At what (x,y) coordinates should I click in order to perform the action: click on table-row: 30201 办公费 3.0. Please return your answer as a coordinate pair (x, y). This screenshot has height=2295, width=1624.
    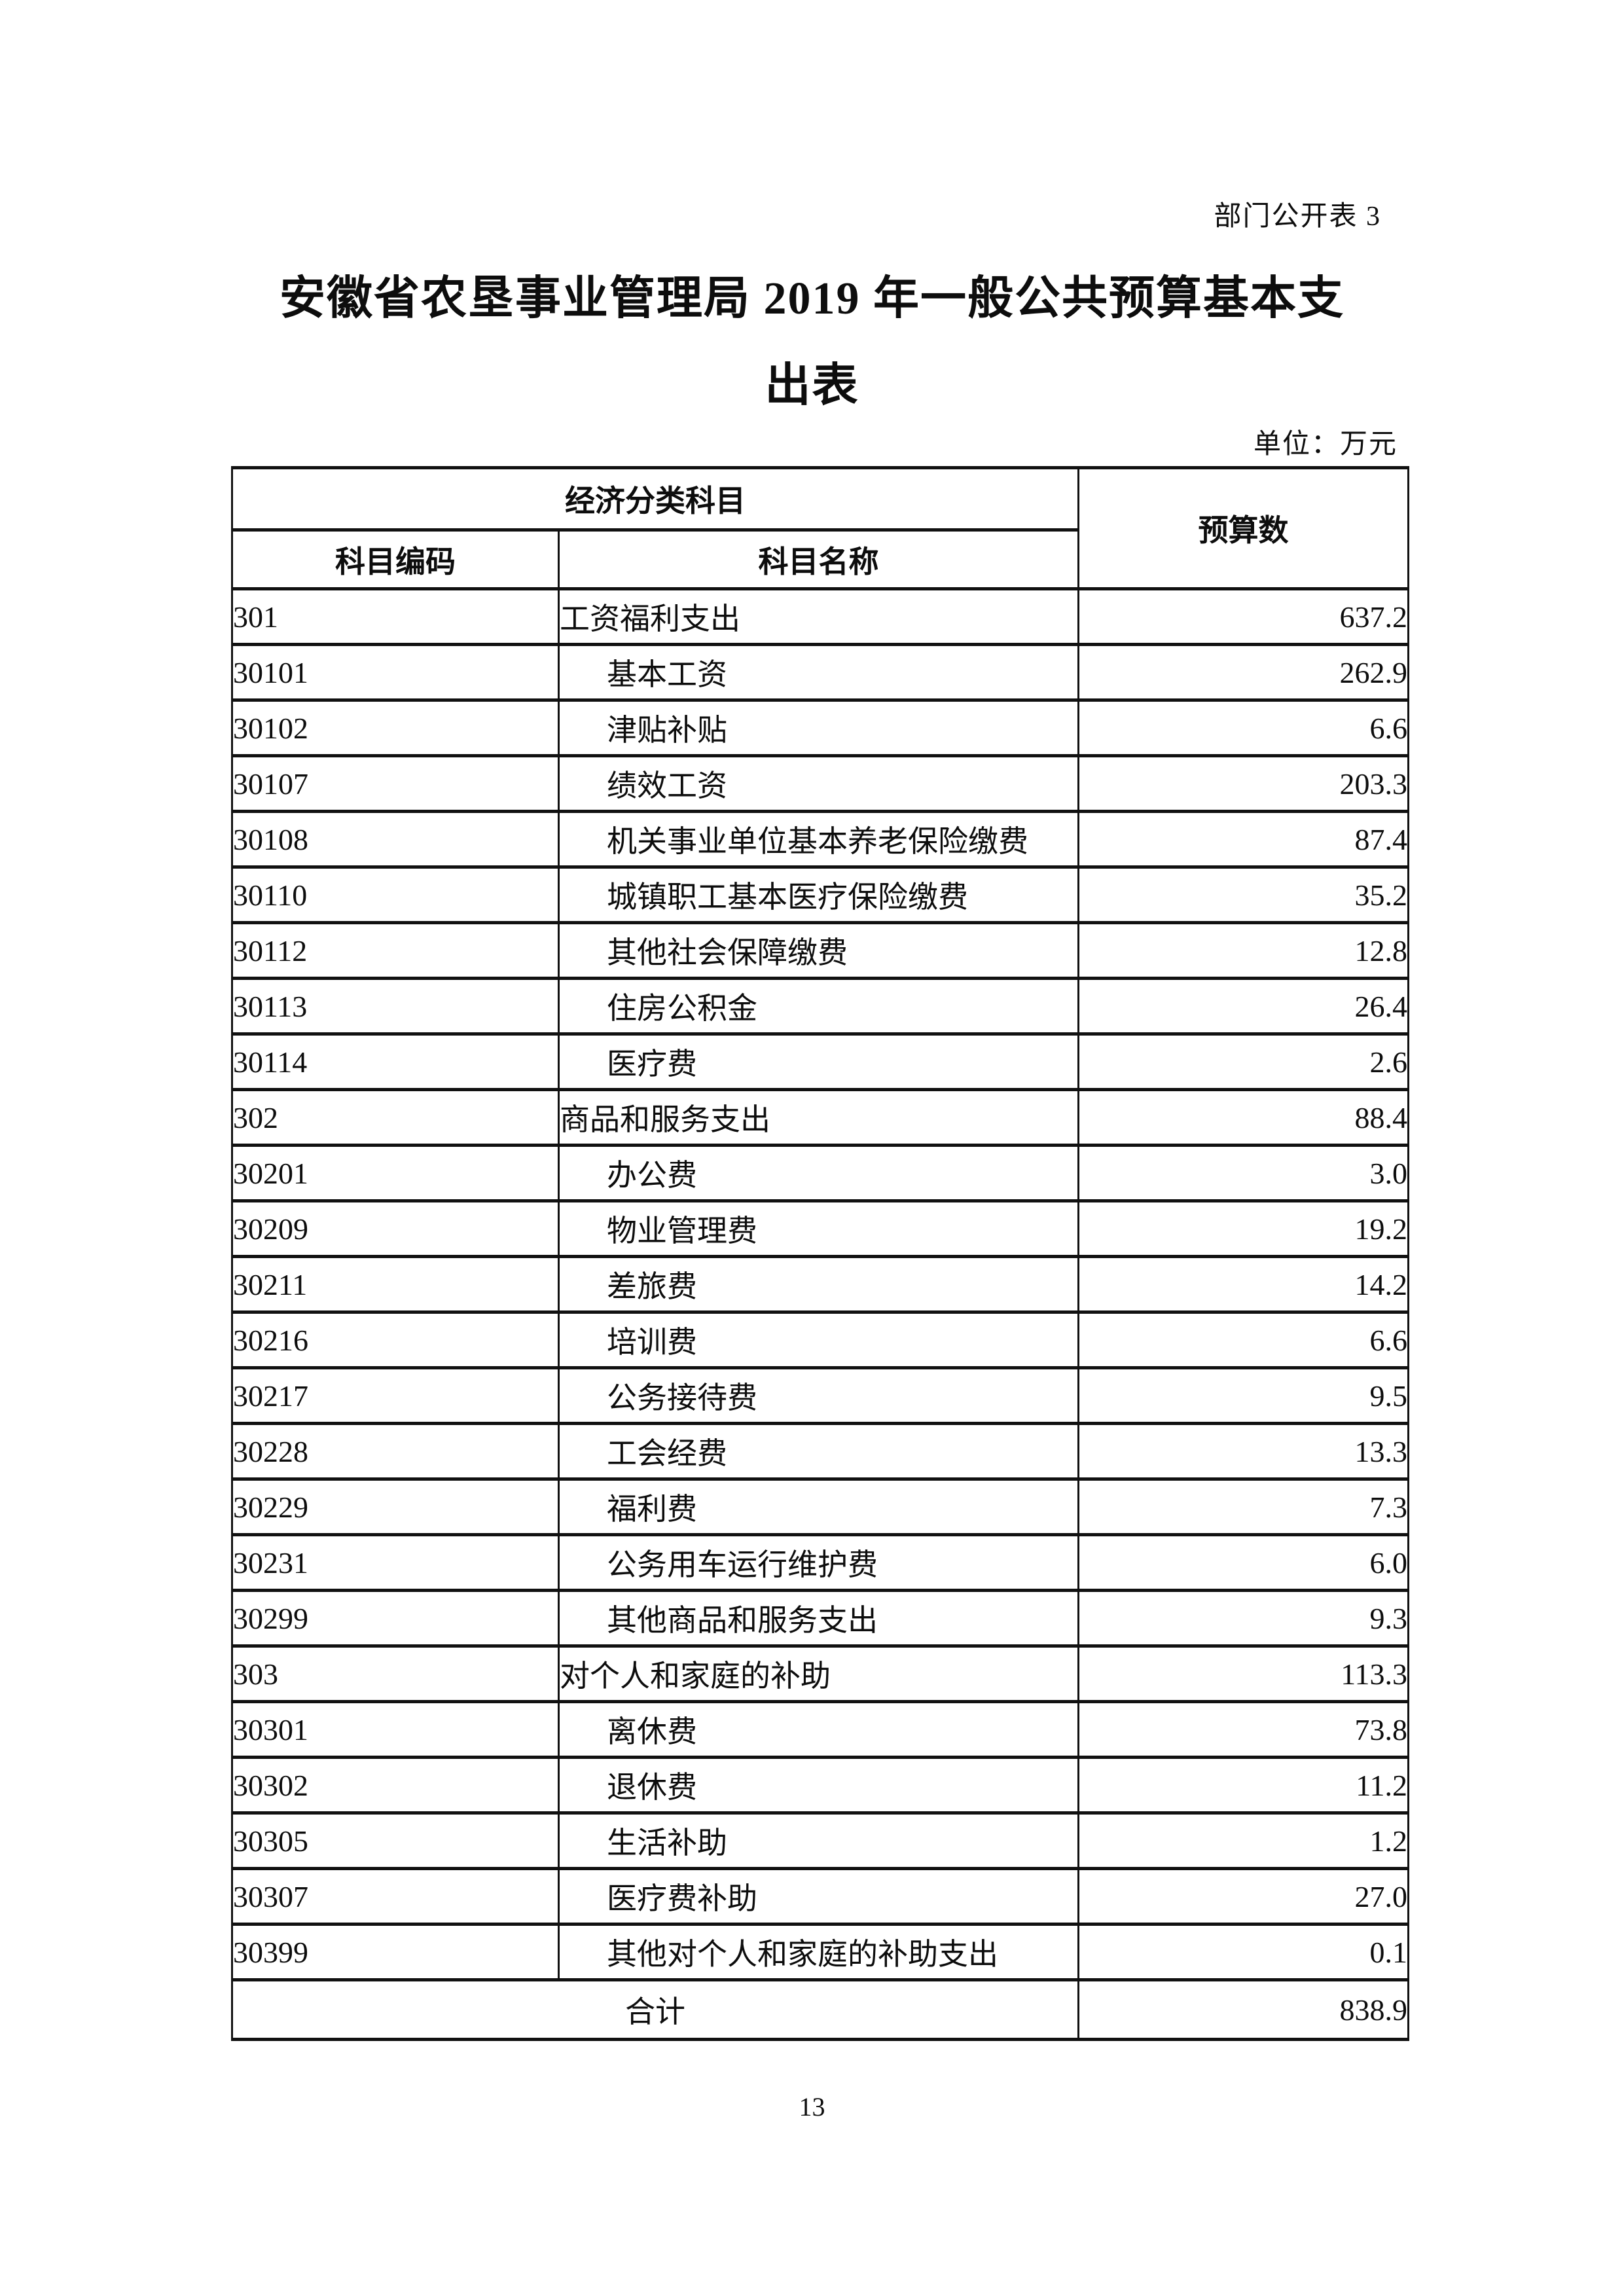
    Looking at the image, I should click on (820, 1173).